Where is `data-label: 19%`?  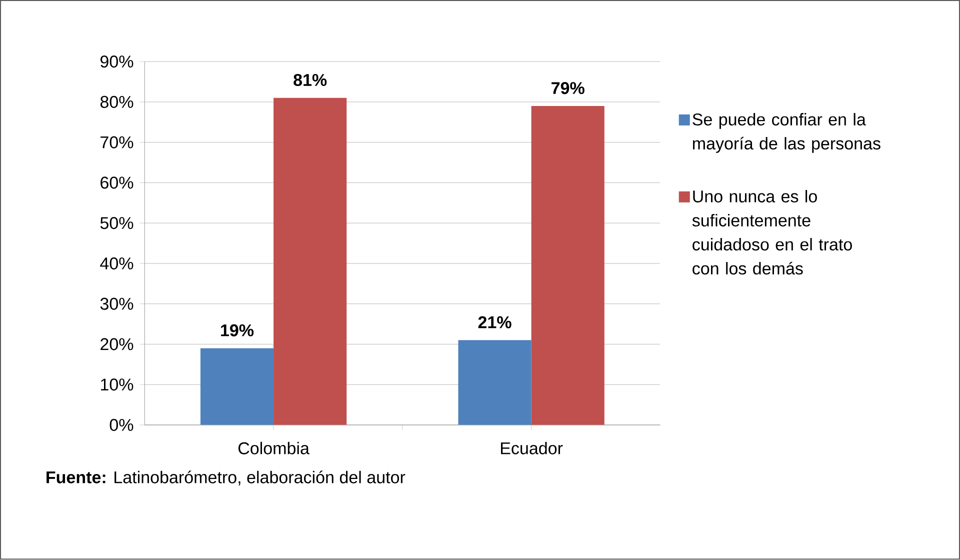 data-label: 19% is located at coordinates (237, 330).